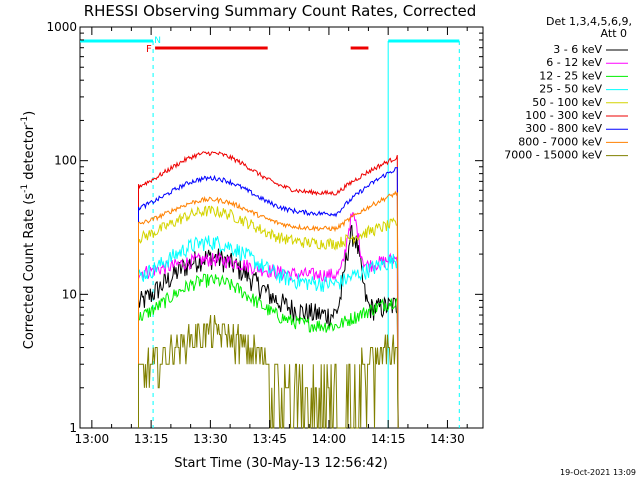 The width and height of the screenshot is (640, 480). What do you see at coordinates (281, 463) in the screenshot?
I see `x-axis-label: Start Time (30-May-13 12:56:42)` at bounding box center [281, 463].